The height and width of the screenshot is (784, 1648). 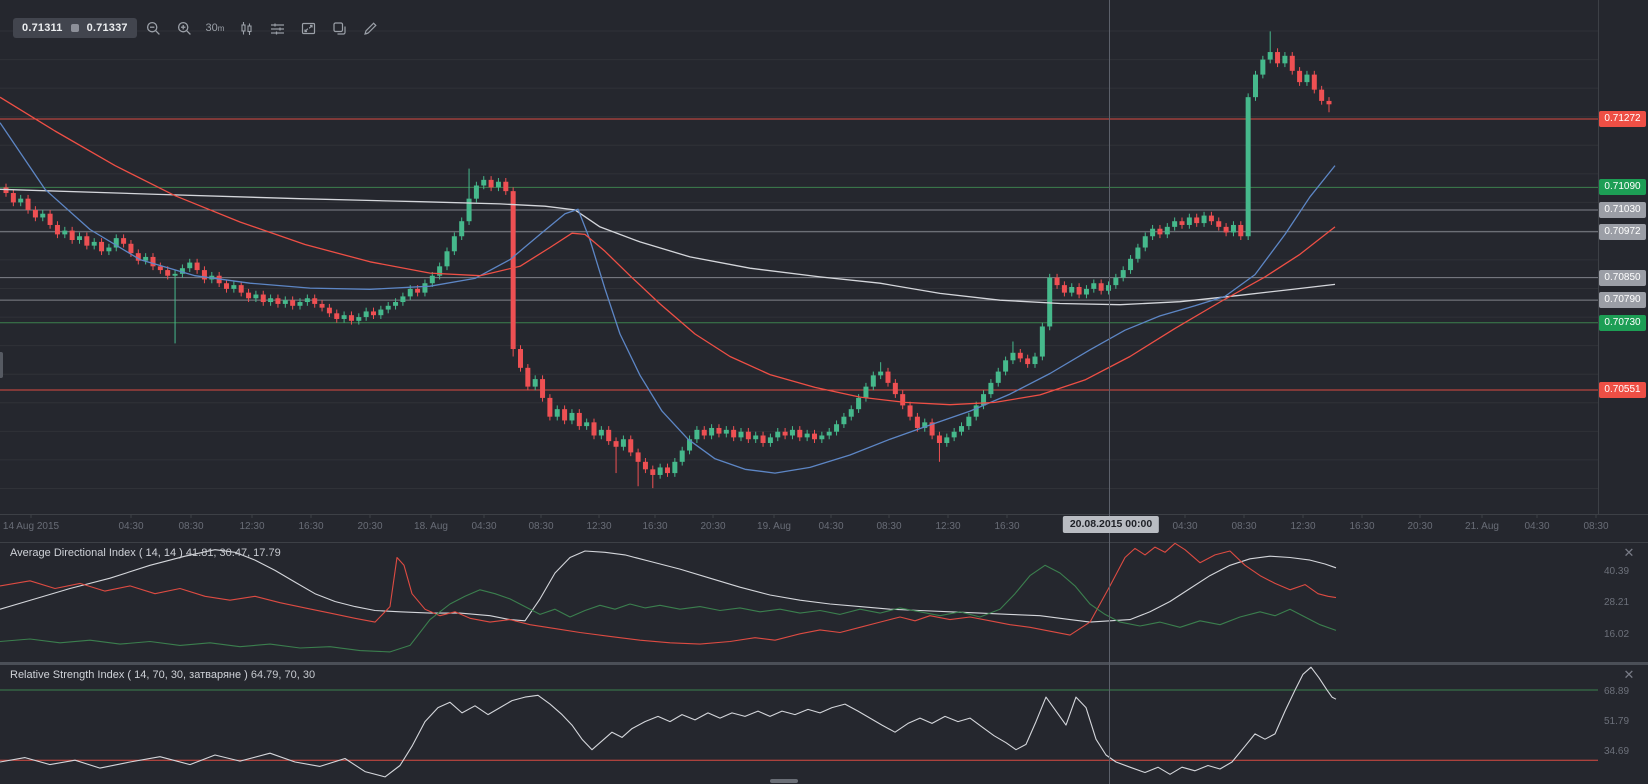 What do you see at coordinates (1617, 721) in the screenshot?
I see `indicator-tick-label: 51.79` at bounding box center [1617, 721].